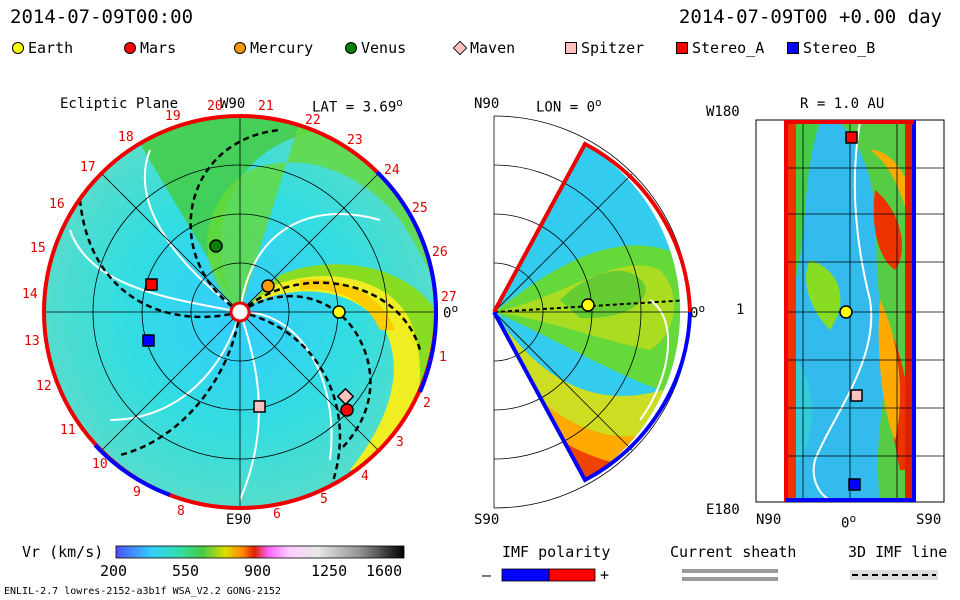 Image resolution: width=960 pixels, height=600 pixels. Describe the element at coordinates (856, 395) in the screenshot. I see `spitzer-marker-r` at that location.